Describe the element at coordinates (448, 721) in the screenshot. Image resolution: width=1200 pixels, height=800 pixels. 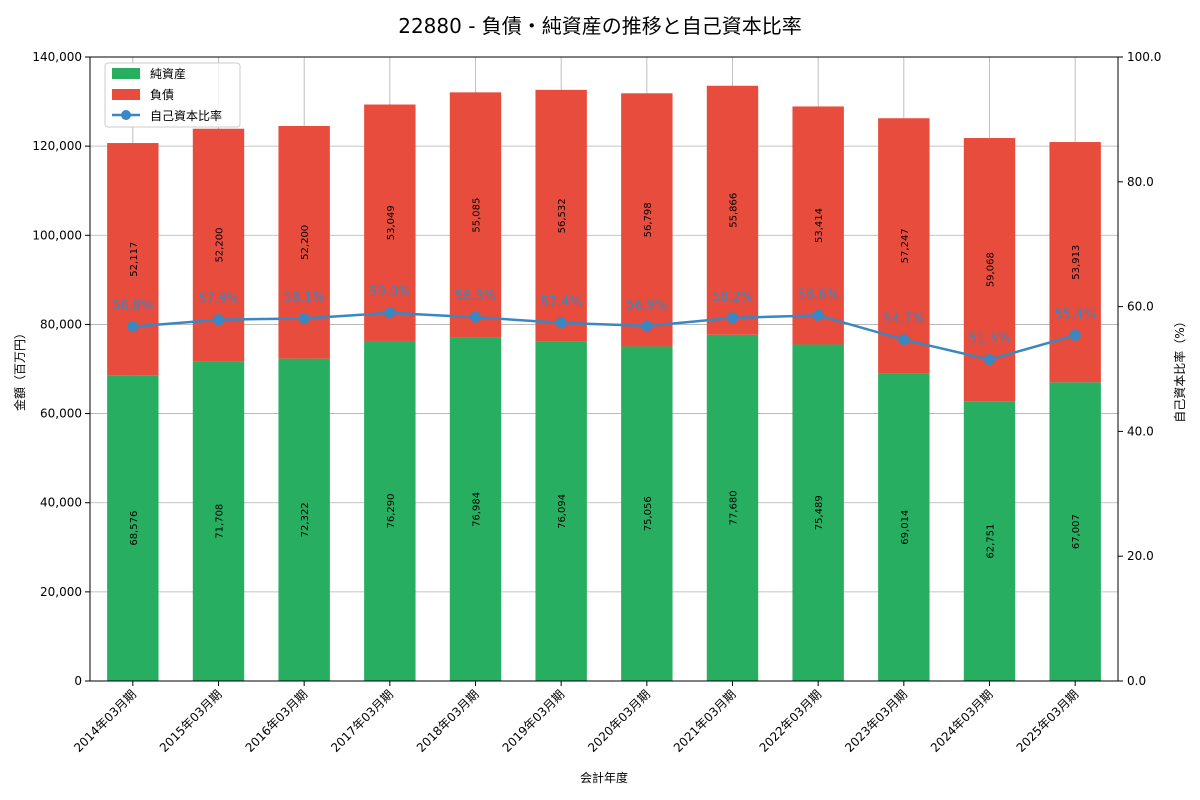
I see `x-tick-label: 2018年03月期` at that location.